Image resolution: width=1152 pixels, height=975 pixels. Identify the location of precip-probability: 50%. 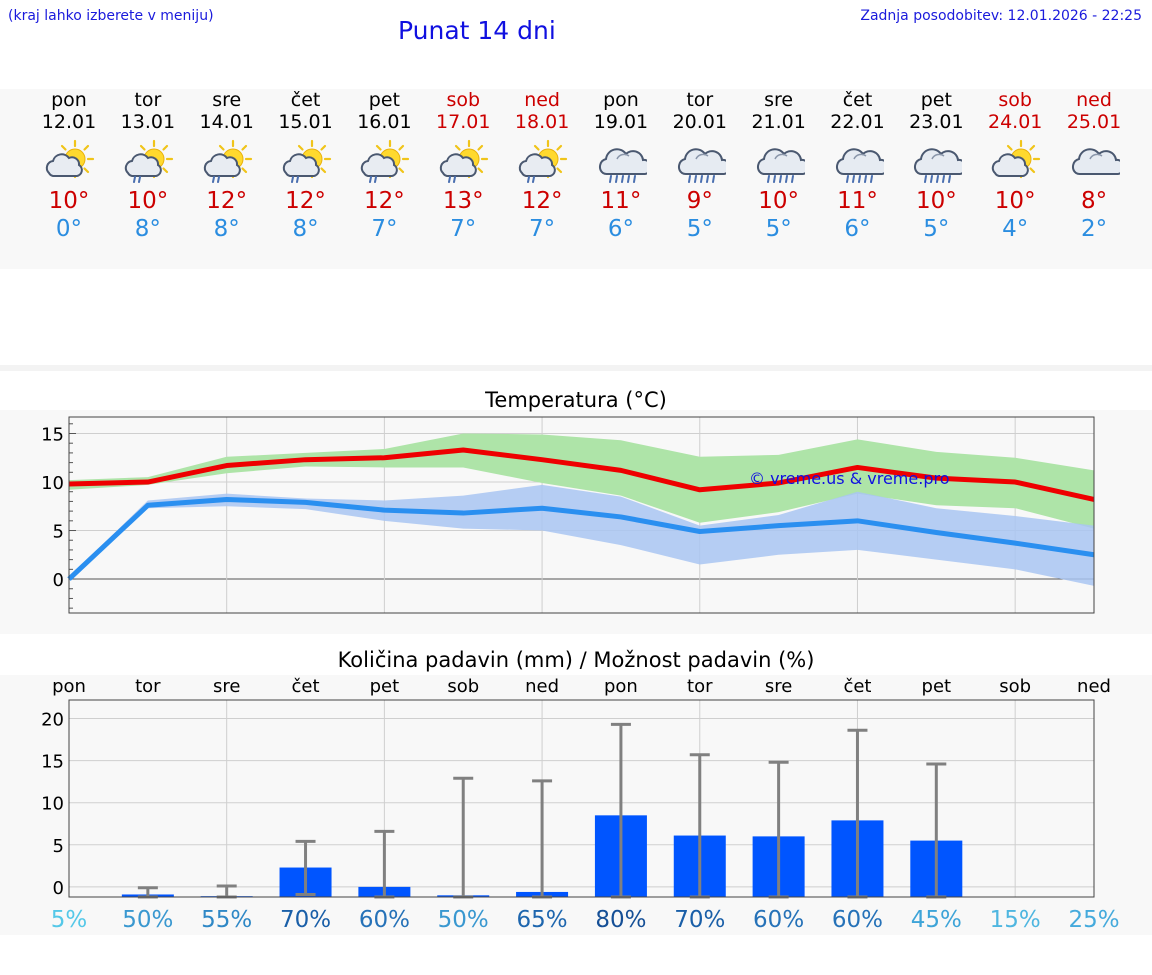
(463, 920).